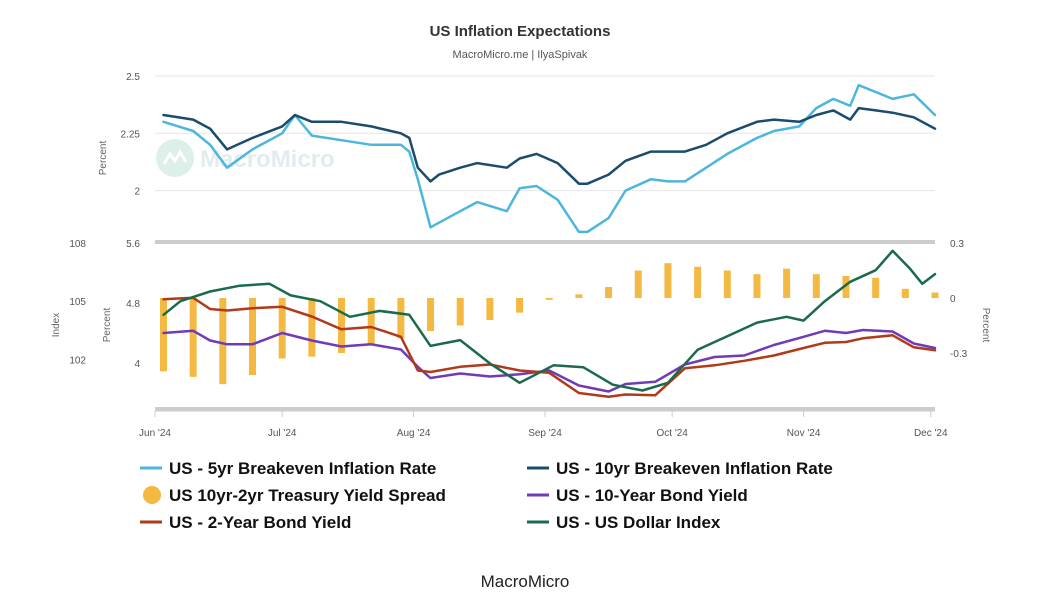 This screenshot has height=596, width=1050. I want to click on top-y-tick-label: 2.25, so click(131, 134).